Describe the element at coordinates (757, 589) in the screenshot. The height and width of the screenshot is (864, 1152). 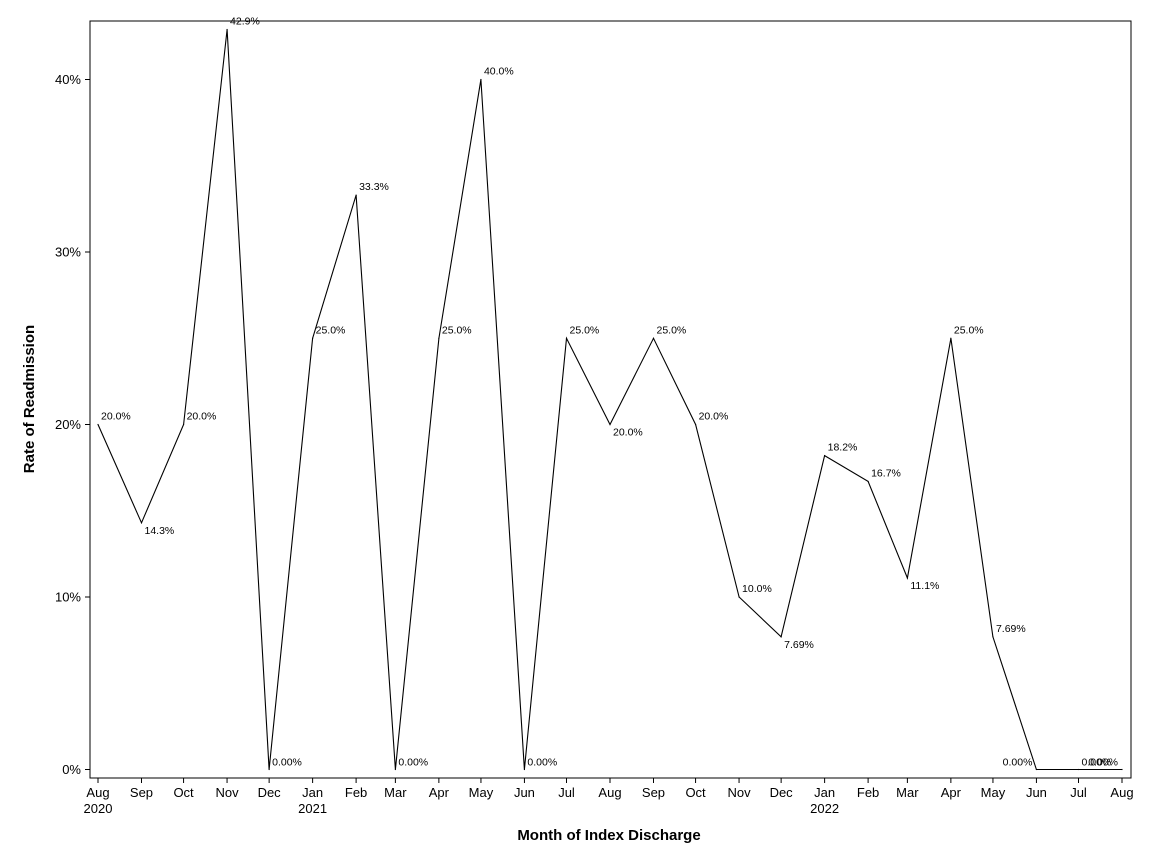
I see `data-label: 10.0%` at that location.